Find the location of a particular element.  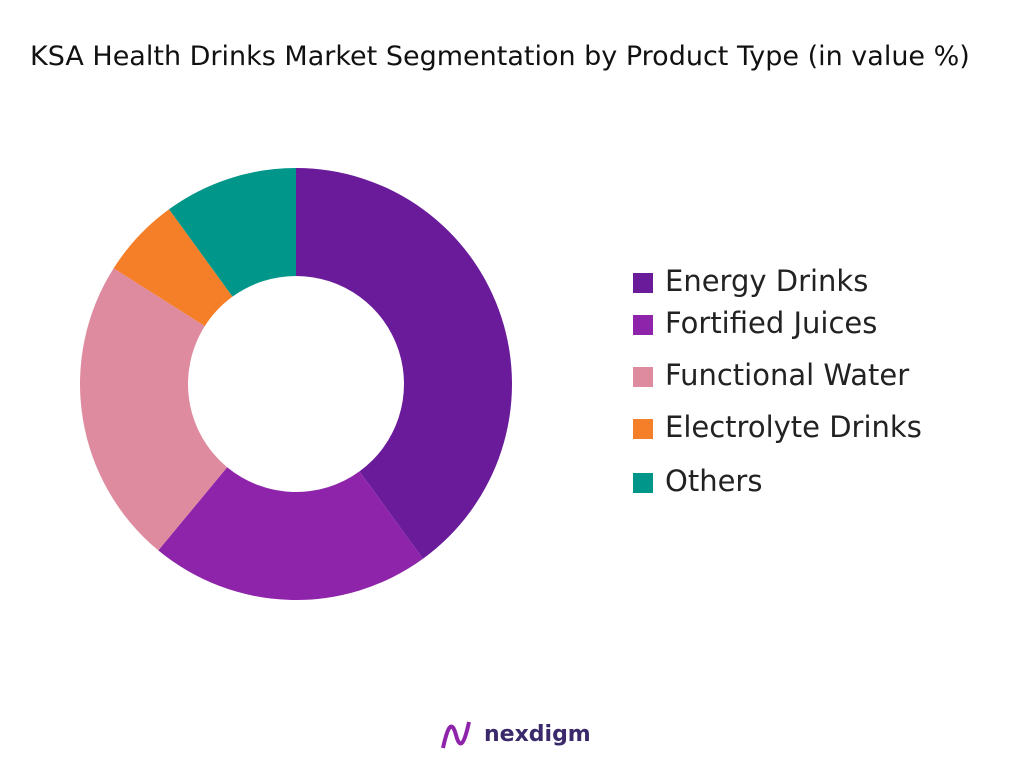

logo-icon is located at coordinates (456, 735).